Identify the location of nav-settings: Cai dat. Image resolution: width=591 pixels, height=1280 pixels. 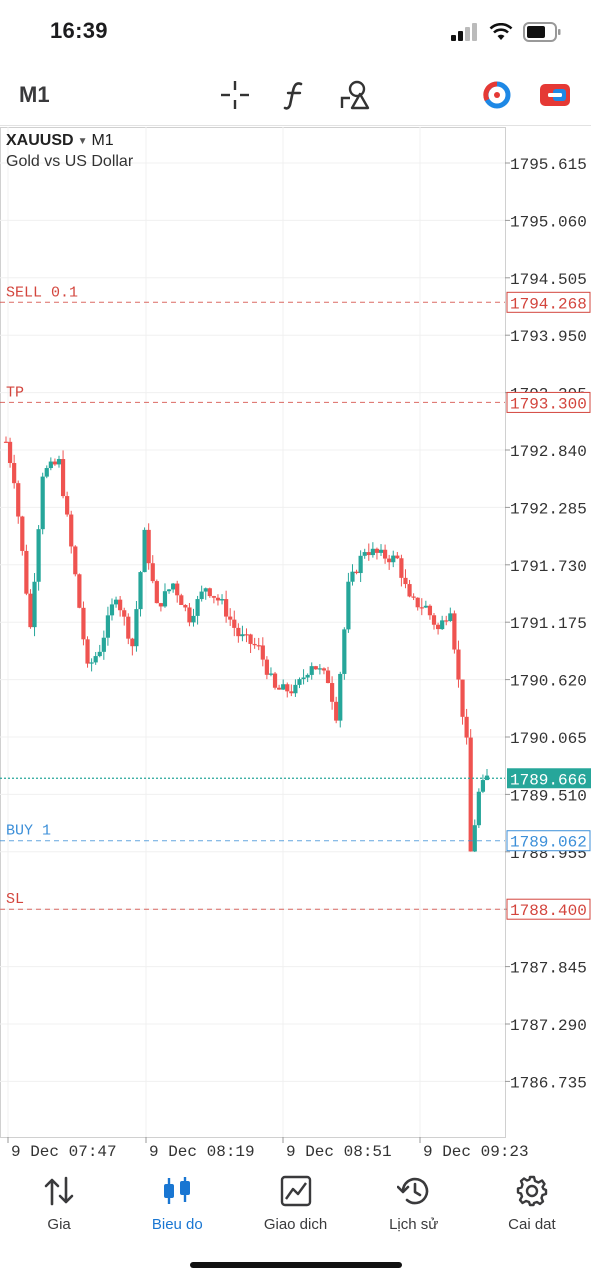
(532, 1206).